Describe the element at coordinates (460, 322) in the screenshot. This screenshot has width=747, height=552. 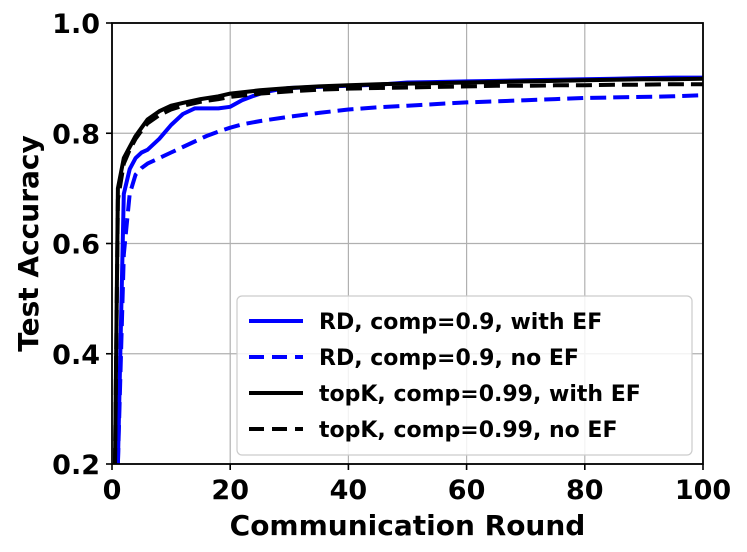
I see `legend-label-0: RD, comp=0.9, with EF` at that location.